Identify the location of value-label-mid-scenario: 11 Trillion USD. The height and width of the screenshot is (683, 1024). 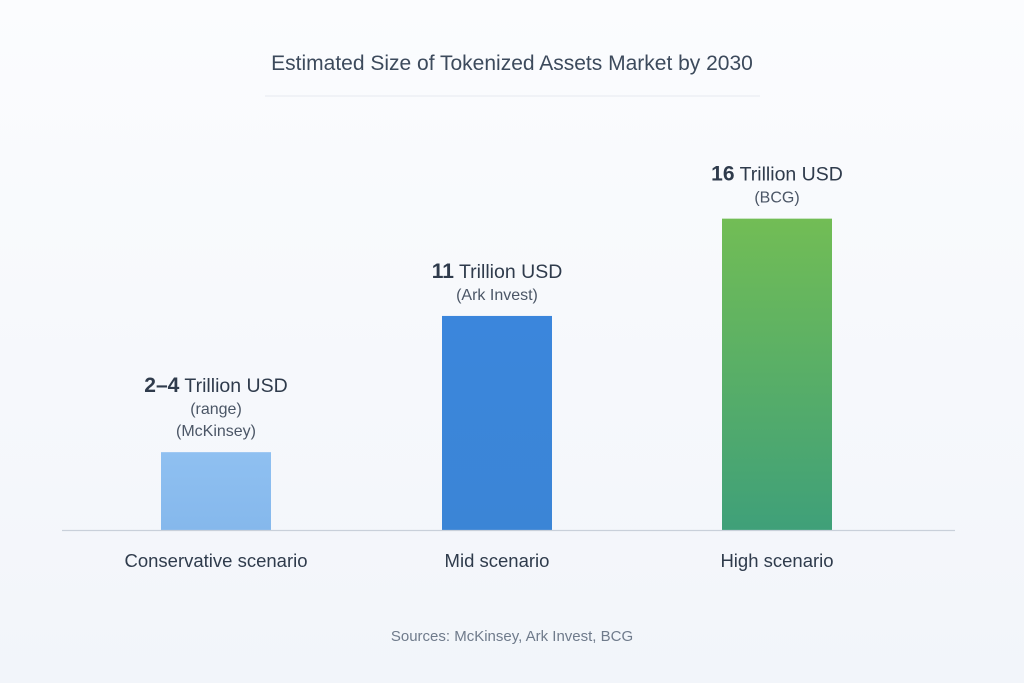
(497, 271).